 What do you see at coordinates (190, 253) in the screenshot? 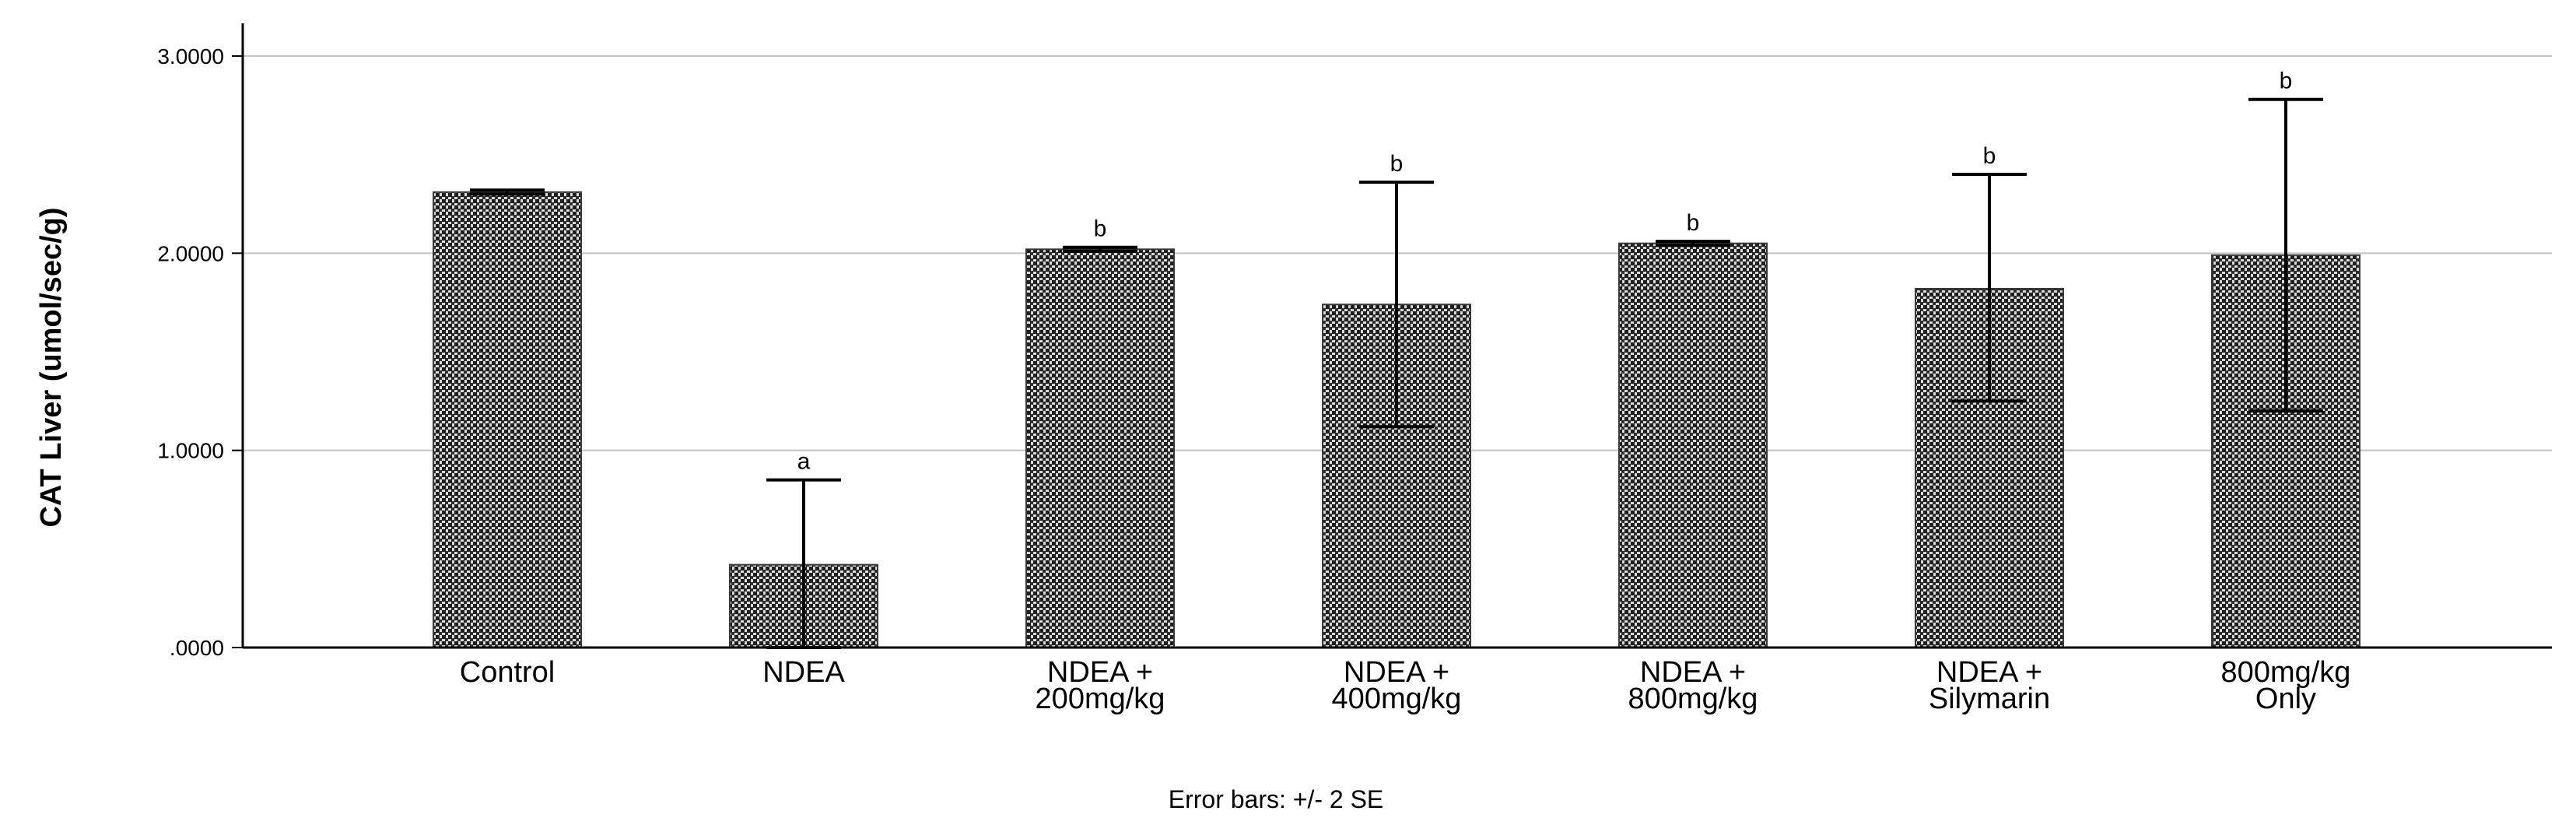
I see `y-tick-label: 2.0000` at bounding box center [190, 253].